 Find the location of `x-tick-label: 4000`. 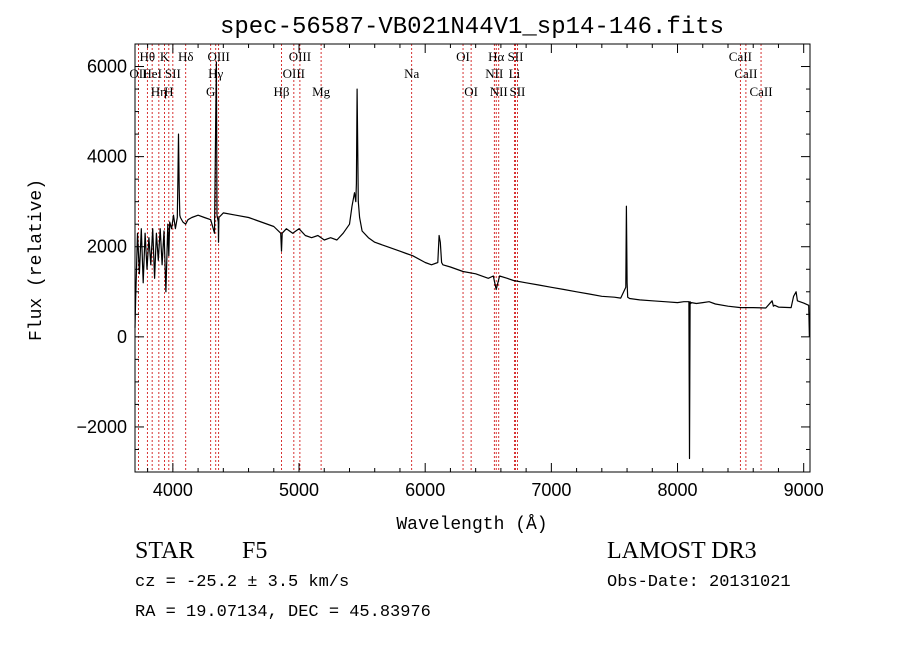

x-tick-label: 4000 is located at coordinates (173, 490).